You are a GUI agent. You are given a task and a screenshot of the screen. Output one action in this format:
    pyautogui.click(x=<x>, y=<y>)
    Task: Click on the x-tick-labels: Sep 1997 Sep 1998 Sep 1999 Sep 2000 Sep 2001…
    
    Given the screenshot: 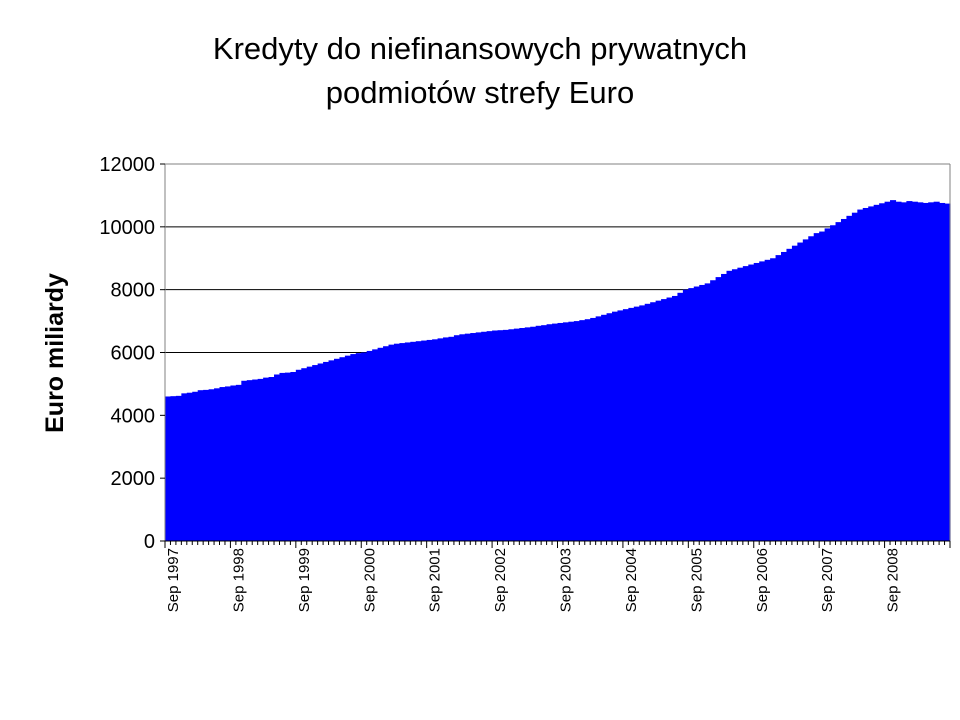 What is the action you would take?
    pyautogui.click(x=533, y=580)
    